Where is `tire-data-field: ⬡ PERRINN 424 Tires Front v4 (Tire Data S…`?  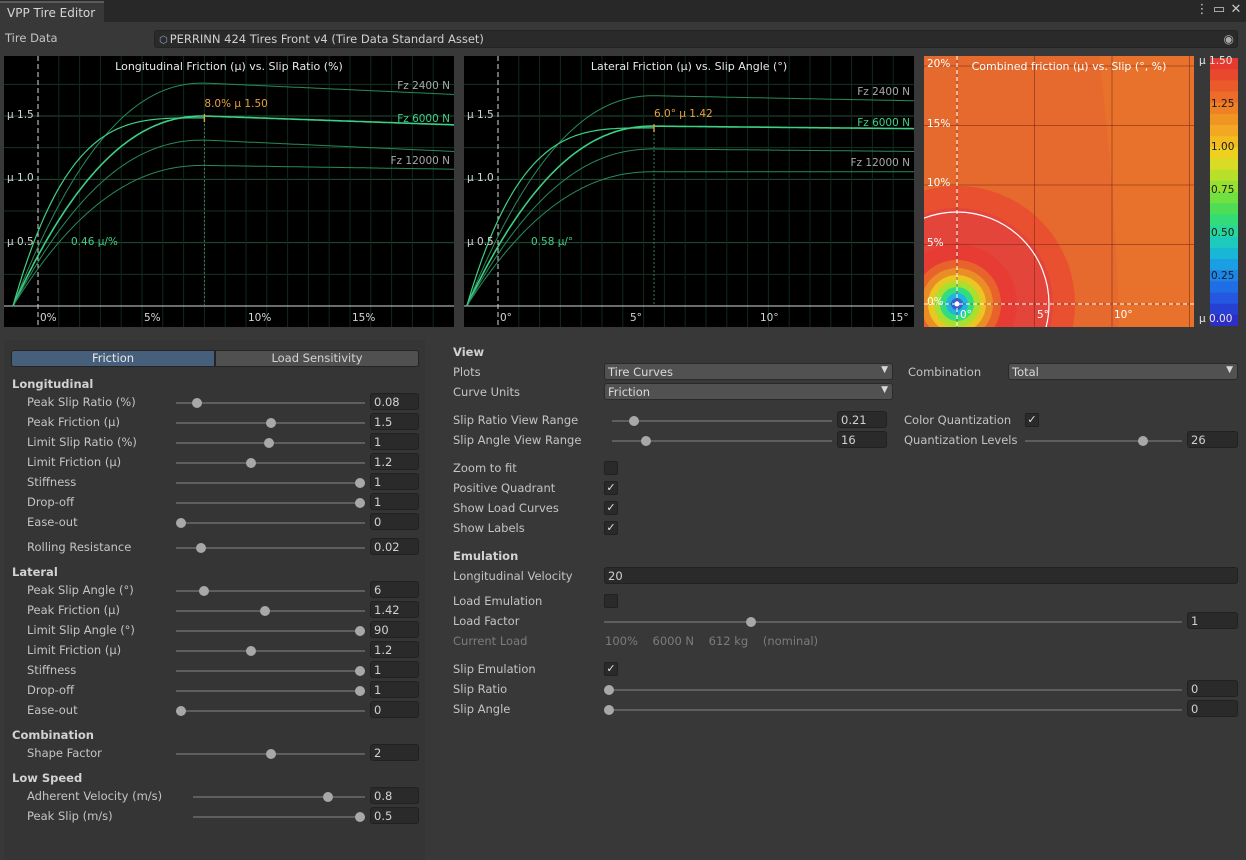
tire-data-field: ⬡ PERRINN 424 Tires Front v4 (Tire Data S… is located at coordinates (696, 39).